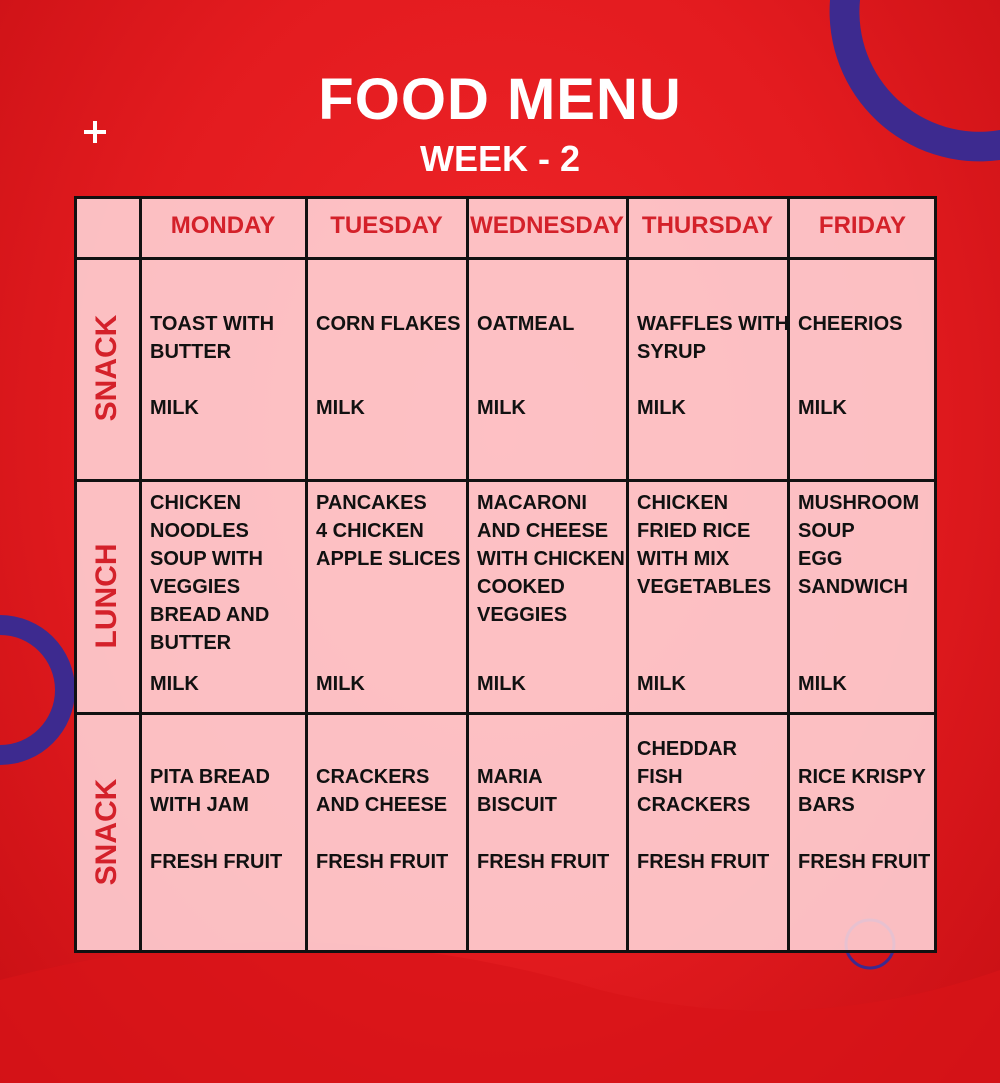 Image resolution: width=1000 pixels, height=1083 pixels. What do you see at coordinates (386, 225) in the screenshot?
I see `column-header: TUESDAY` at bounding box center [386, 225].